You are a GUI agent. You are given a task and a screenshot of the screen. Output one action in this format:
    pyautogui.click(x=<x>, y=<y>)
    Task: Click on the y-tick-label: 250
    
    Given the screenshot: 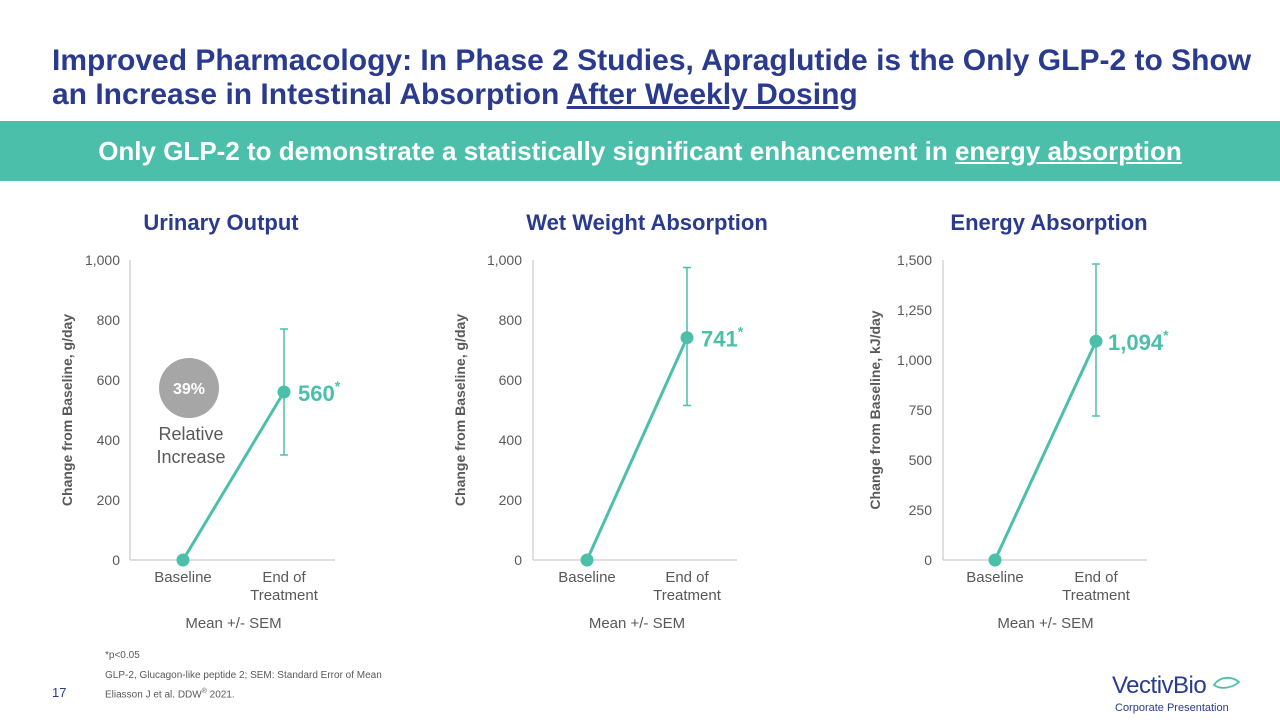 What is the action you would take?
    pyautogui.click(x=921, y=510)
    